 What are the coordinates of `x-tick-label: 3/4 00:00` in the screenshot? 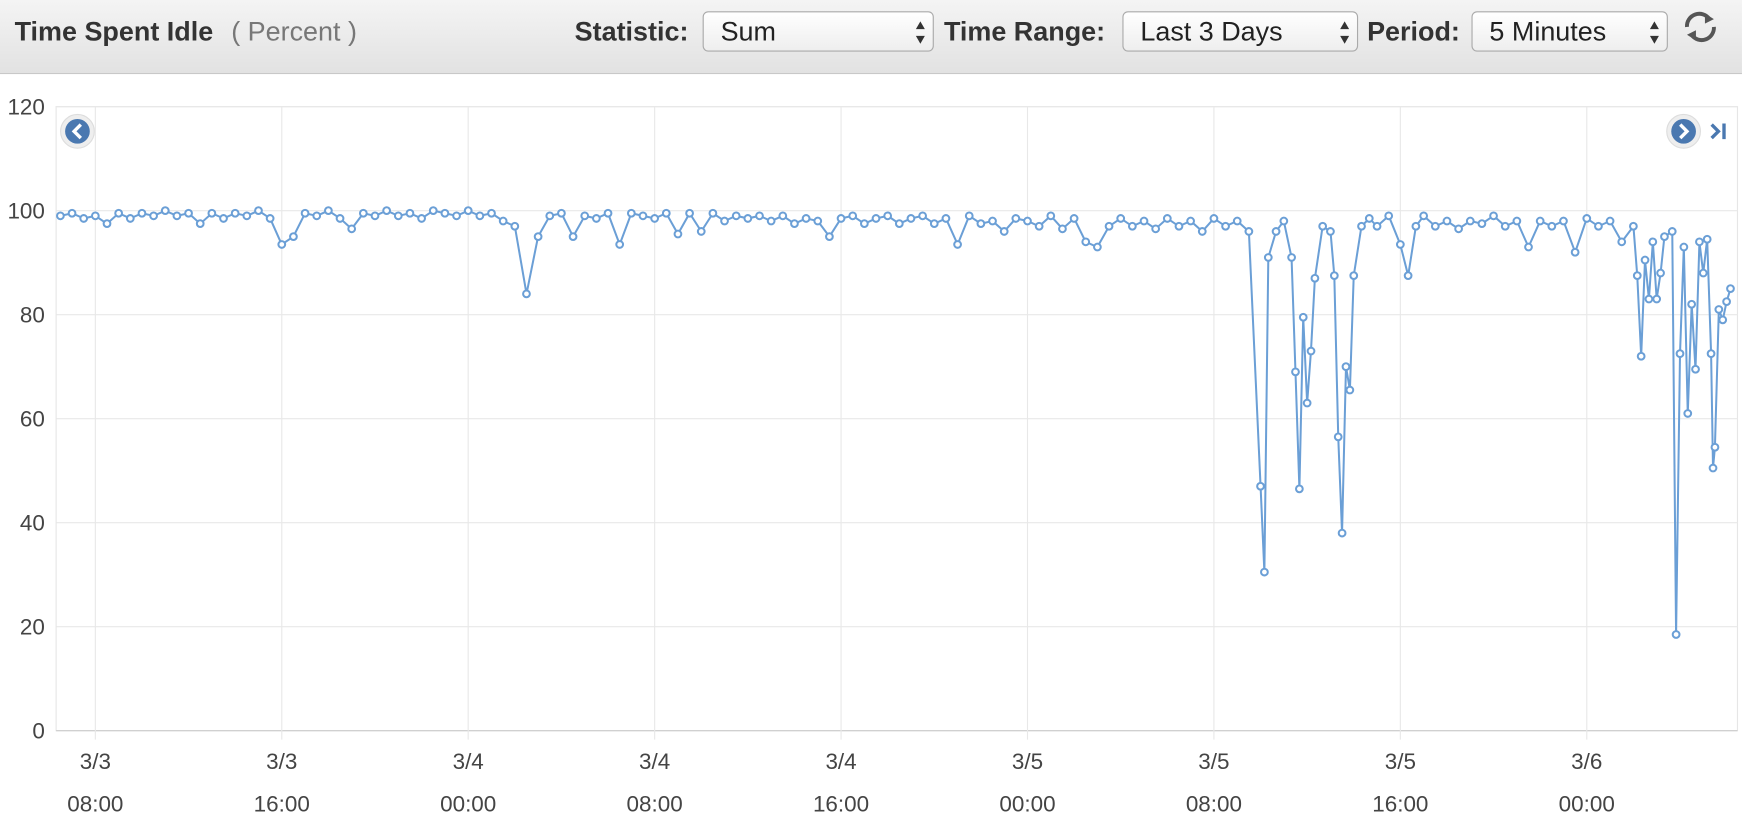 It's located at (468, 783).